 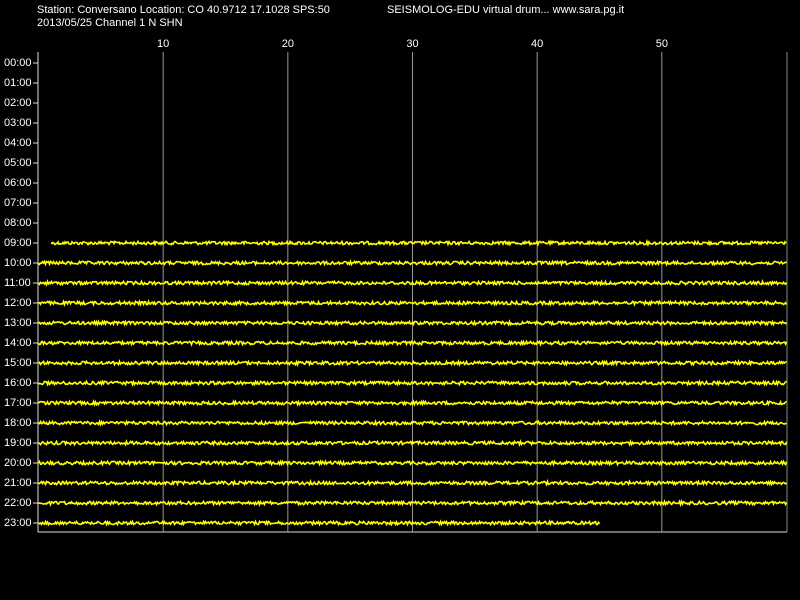 What do you see at coordinates (18, 443) in the screenshot?
I see `row-label: 19:00` at bounding box center [18, 443].